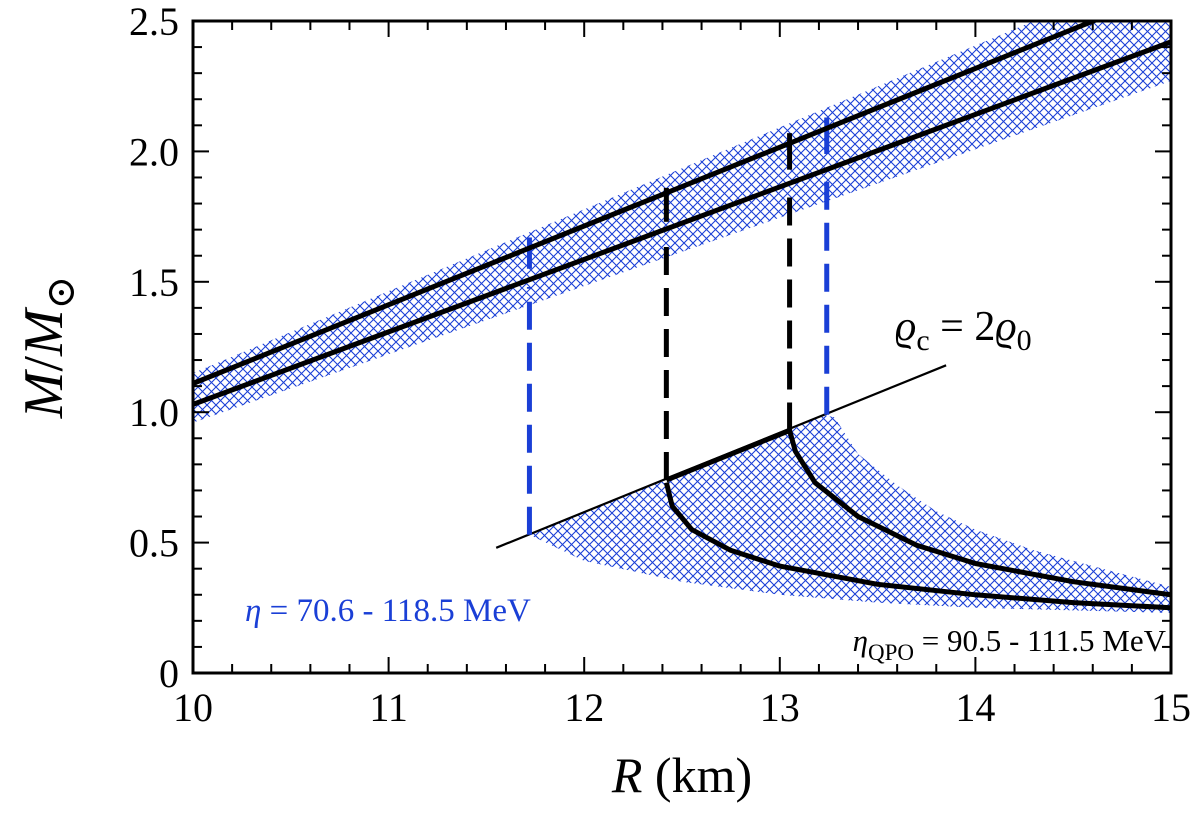 This screenshot has width=1200, height=829. What do you see at coordinates (584, 707) in the screenshot?
I see `x-tick-label-12: 12` at bounding box center [584, 707].